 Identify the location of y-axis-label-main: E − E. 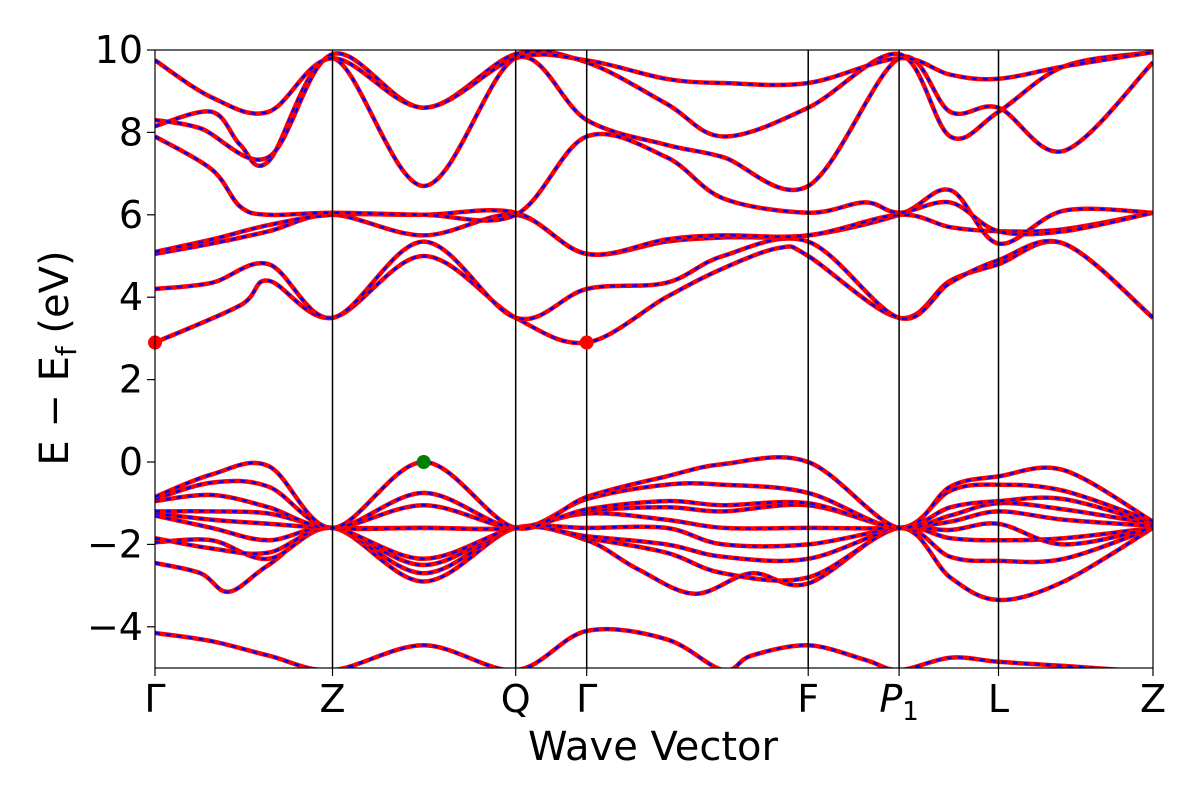
(55, 411).